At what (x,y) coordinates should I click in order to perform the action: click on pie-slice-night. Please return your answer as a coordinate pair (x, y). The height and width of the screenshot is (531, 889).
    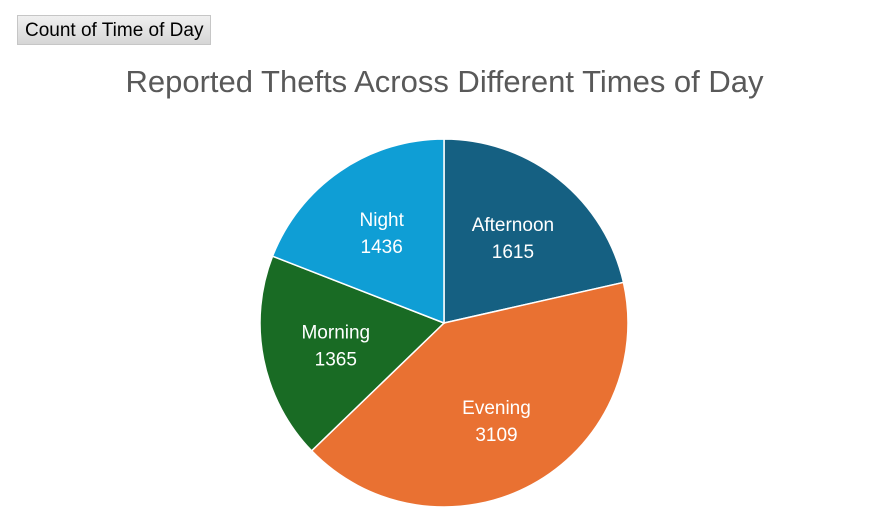
    Looking at the image, I should click on (358, 231).